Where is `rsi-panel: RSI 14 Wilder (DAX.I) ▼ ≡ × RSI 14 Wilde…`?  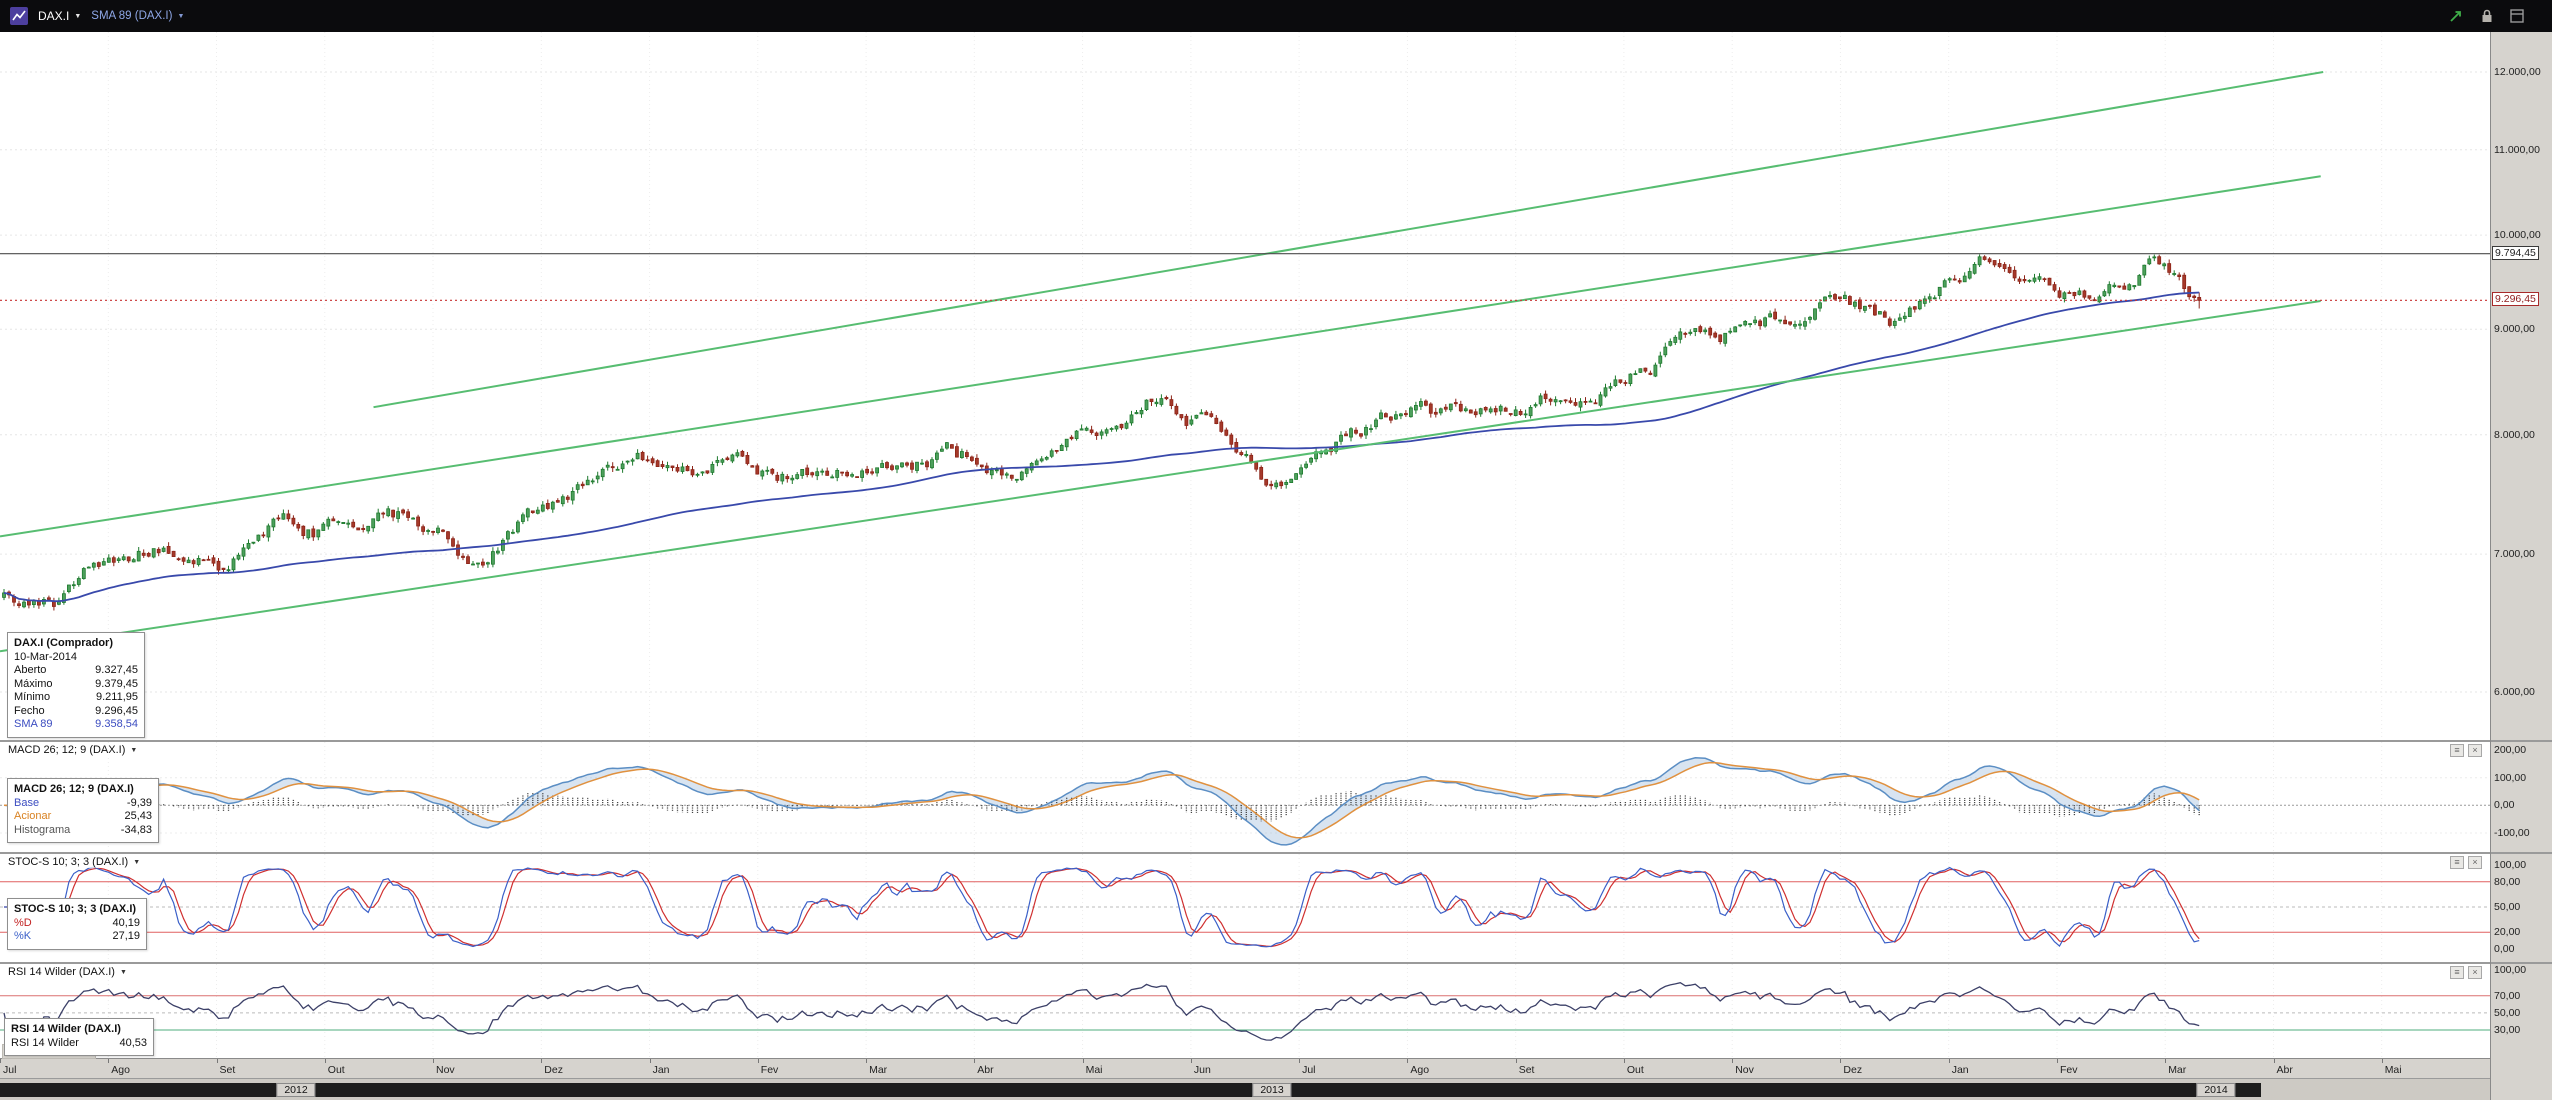 rsi-panel: RSI 14 Wilder (DAX.I) ▼ ≡ × RSI 14 Wilde… is located at coordinates (1245, 1011).